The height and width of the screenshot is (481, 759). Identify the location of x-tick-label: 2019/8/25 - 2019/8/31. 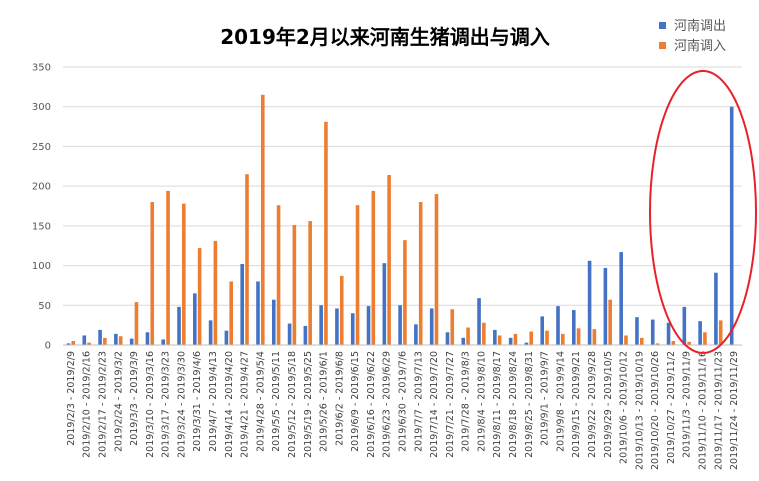
(529, 404).